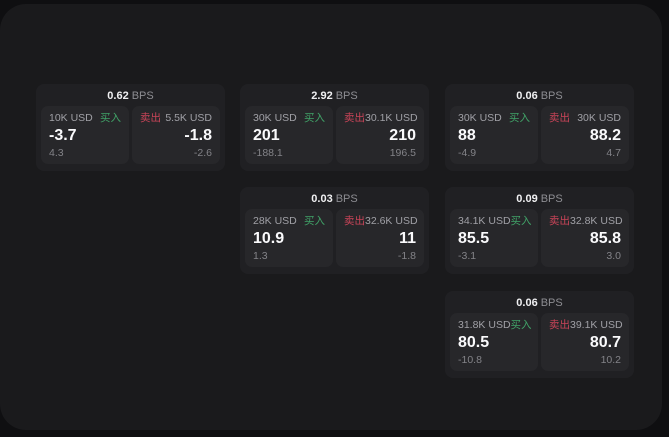  Describe the element at coordinates (470, 360) in the screenshot. I see `buy-delta: -10.8` at that location.